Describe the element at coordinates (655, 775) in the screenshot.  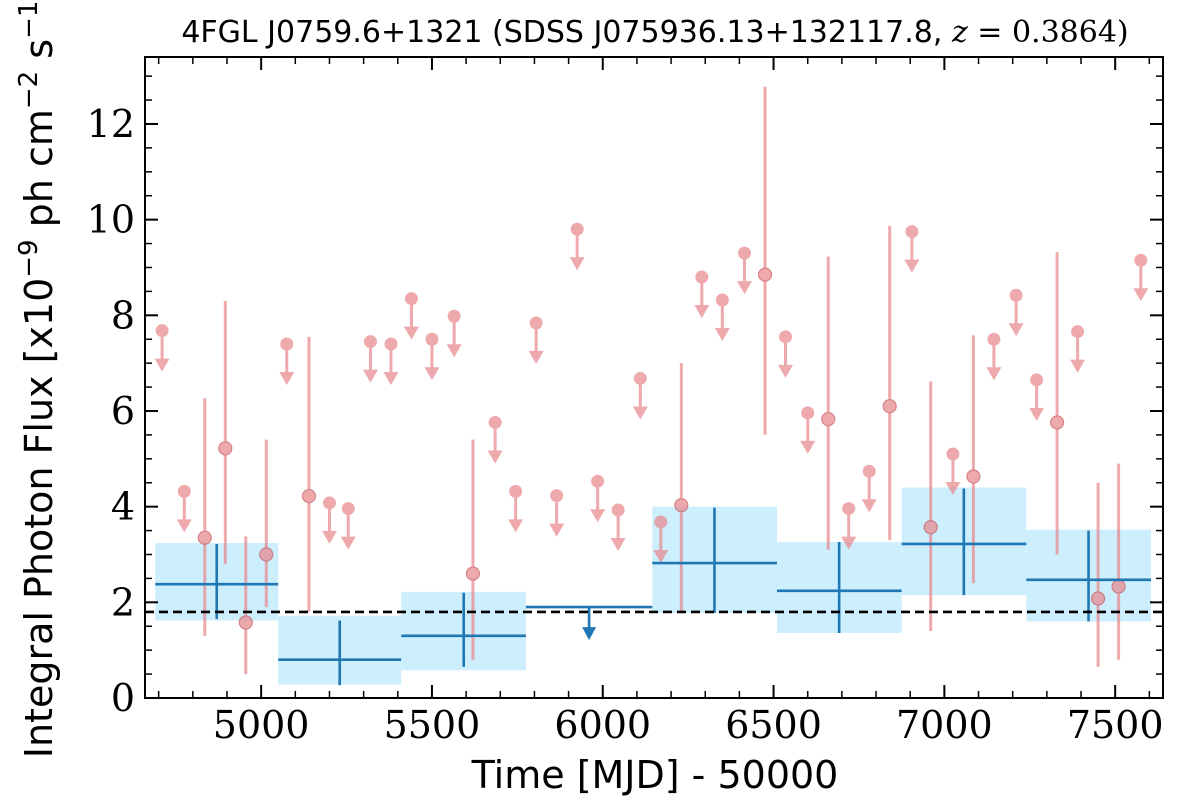
I see `x-axis-label: Time [MJD] - 50000` at that location.